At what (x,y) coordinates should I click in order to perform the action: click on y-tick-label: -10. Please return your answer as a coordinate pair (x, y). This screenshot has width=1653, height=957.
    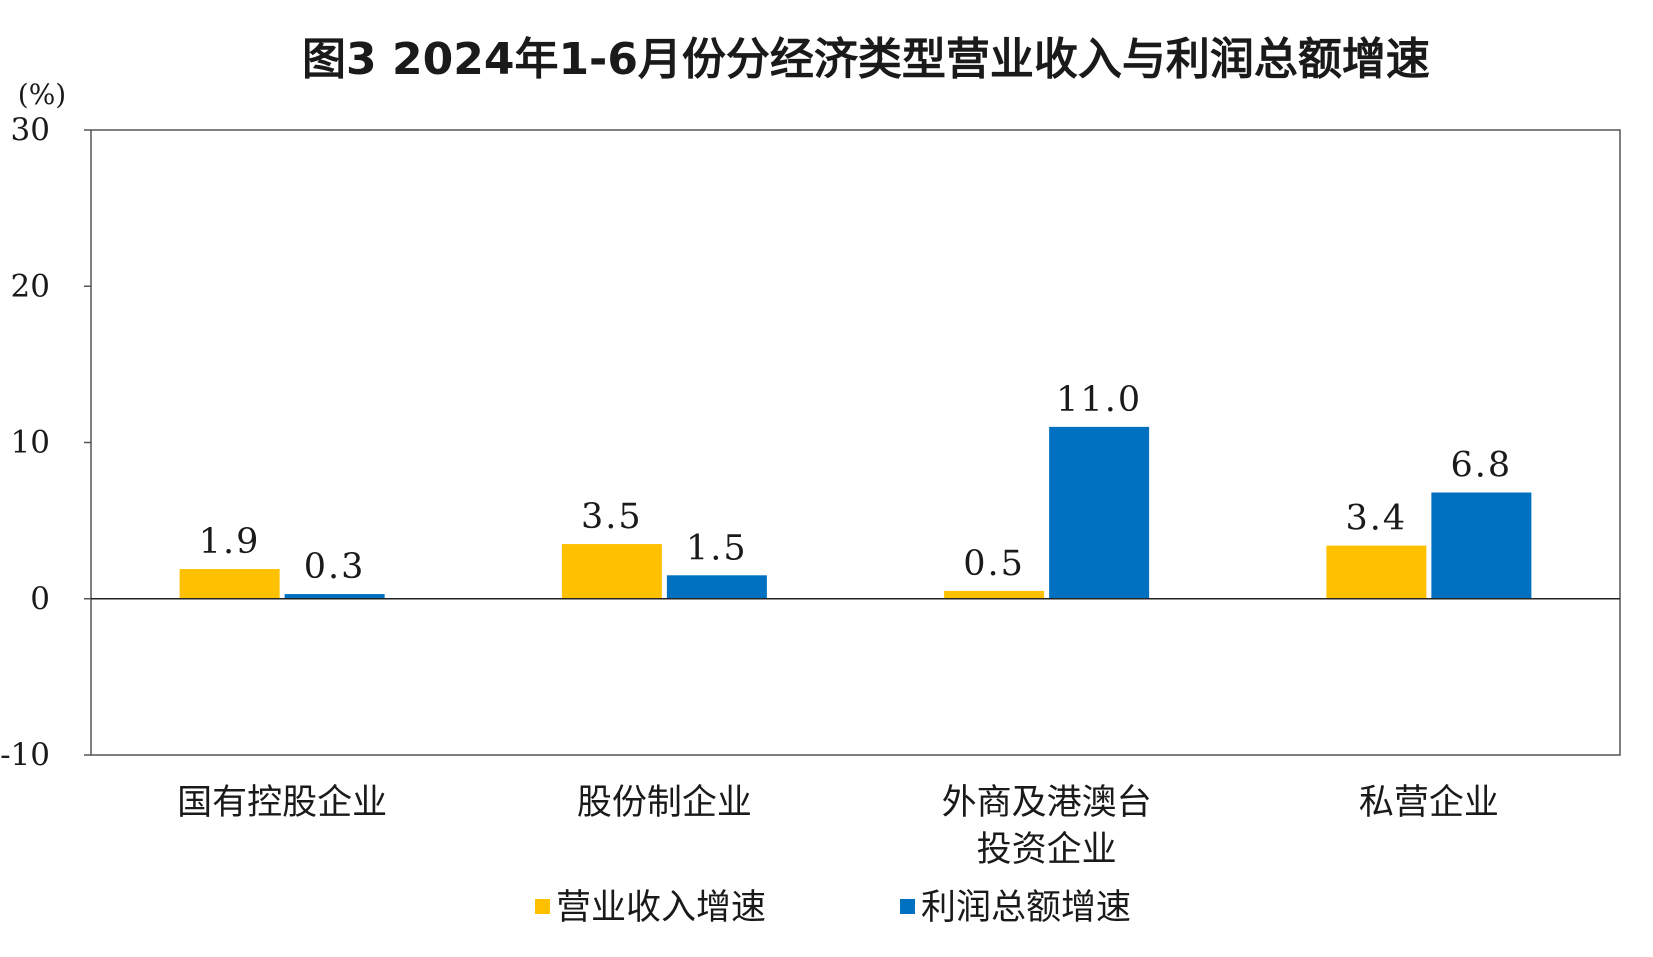
    Looking at the image, I should click on (25, 755).